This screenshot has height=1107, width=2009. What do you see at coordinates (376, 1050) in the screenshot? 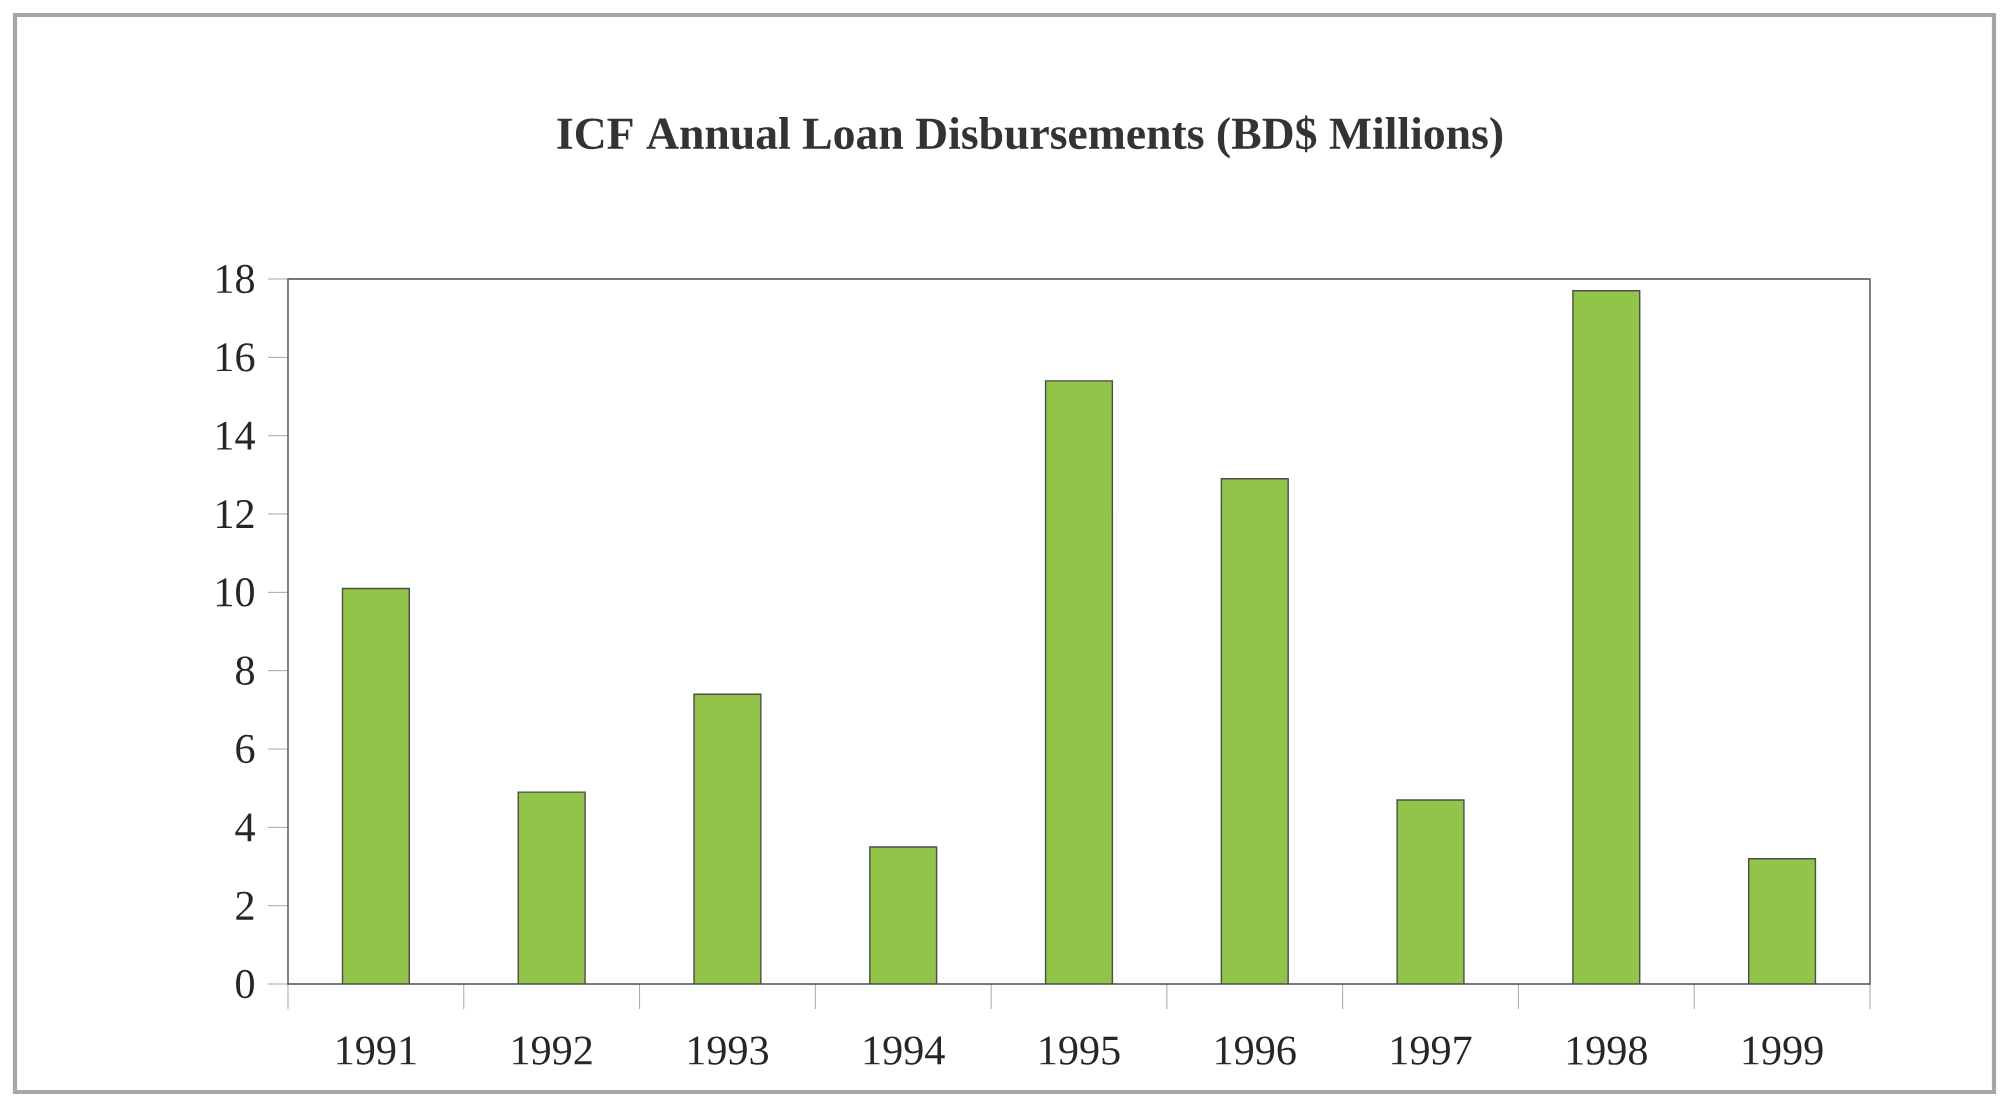
I see `x-tick-label: 1991` at bounding box center [376, 1050].